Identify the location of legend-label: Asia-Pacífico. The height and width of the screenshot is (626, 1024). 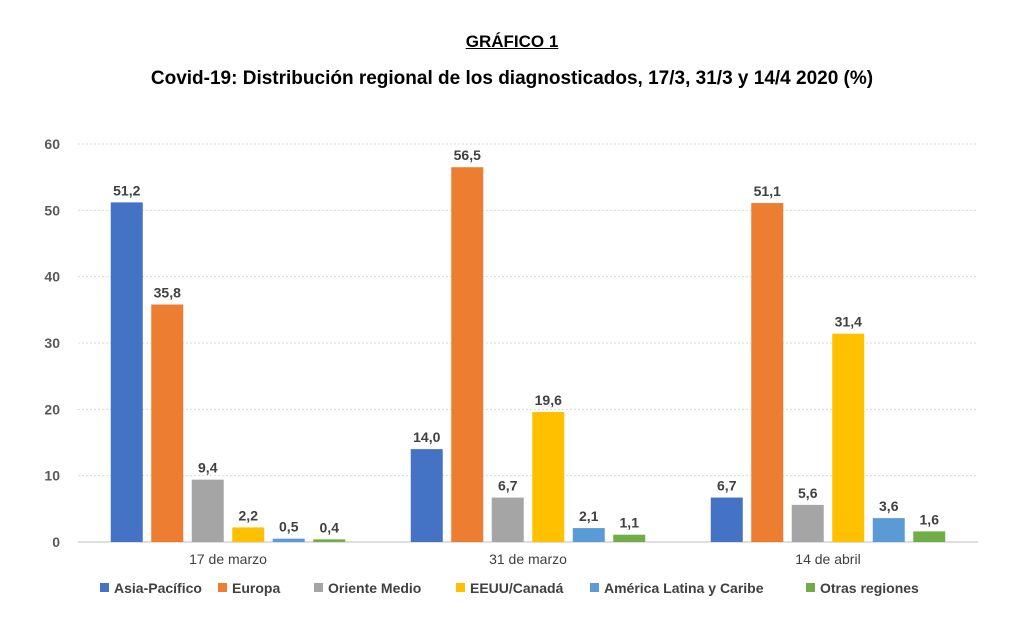
(158, 588).